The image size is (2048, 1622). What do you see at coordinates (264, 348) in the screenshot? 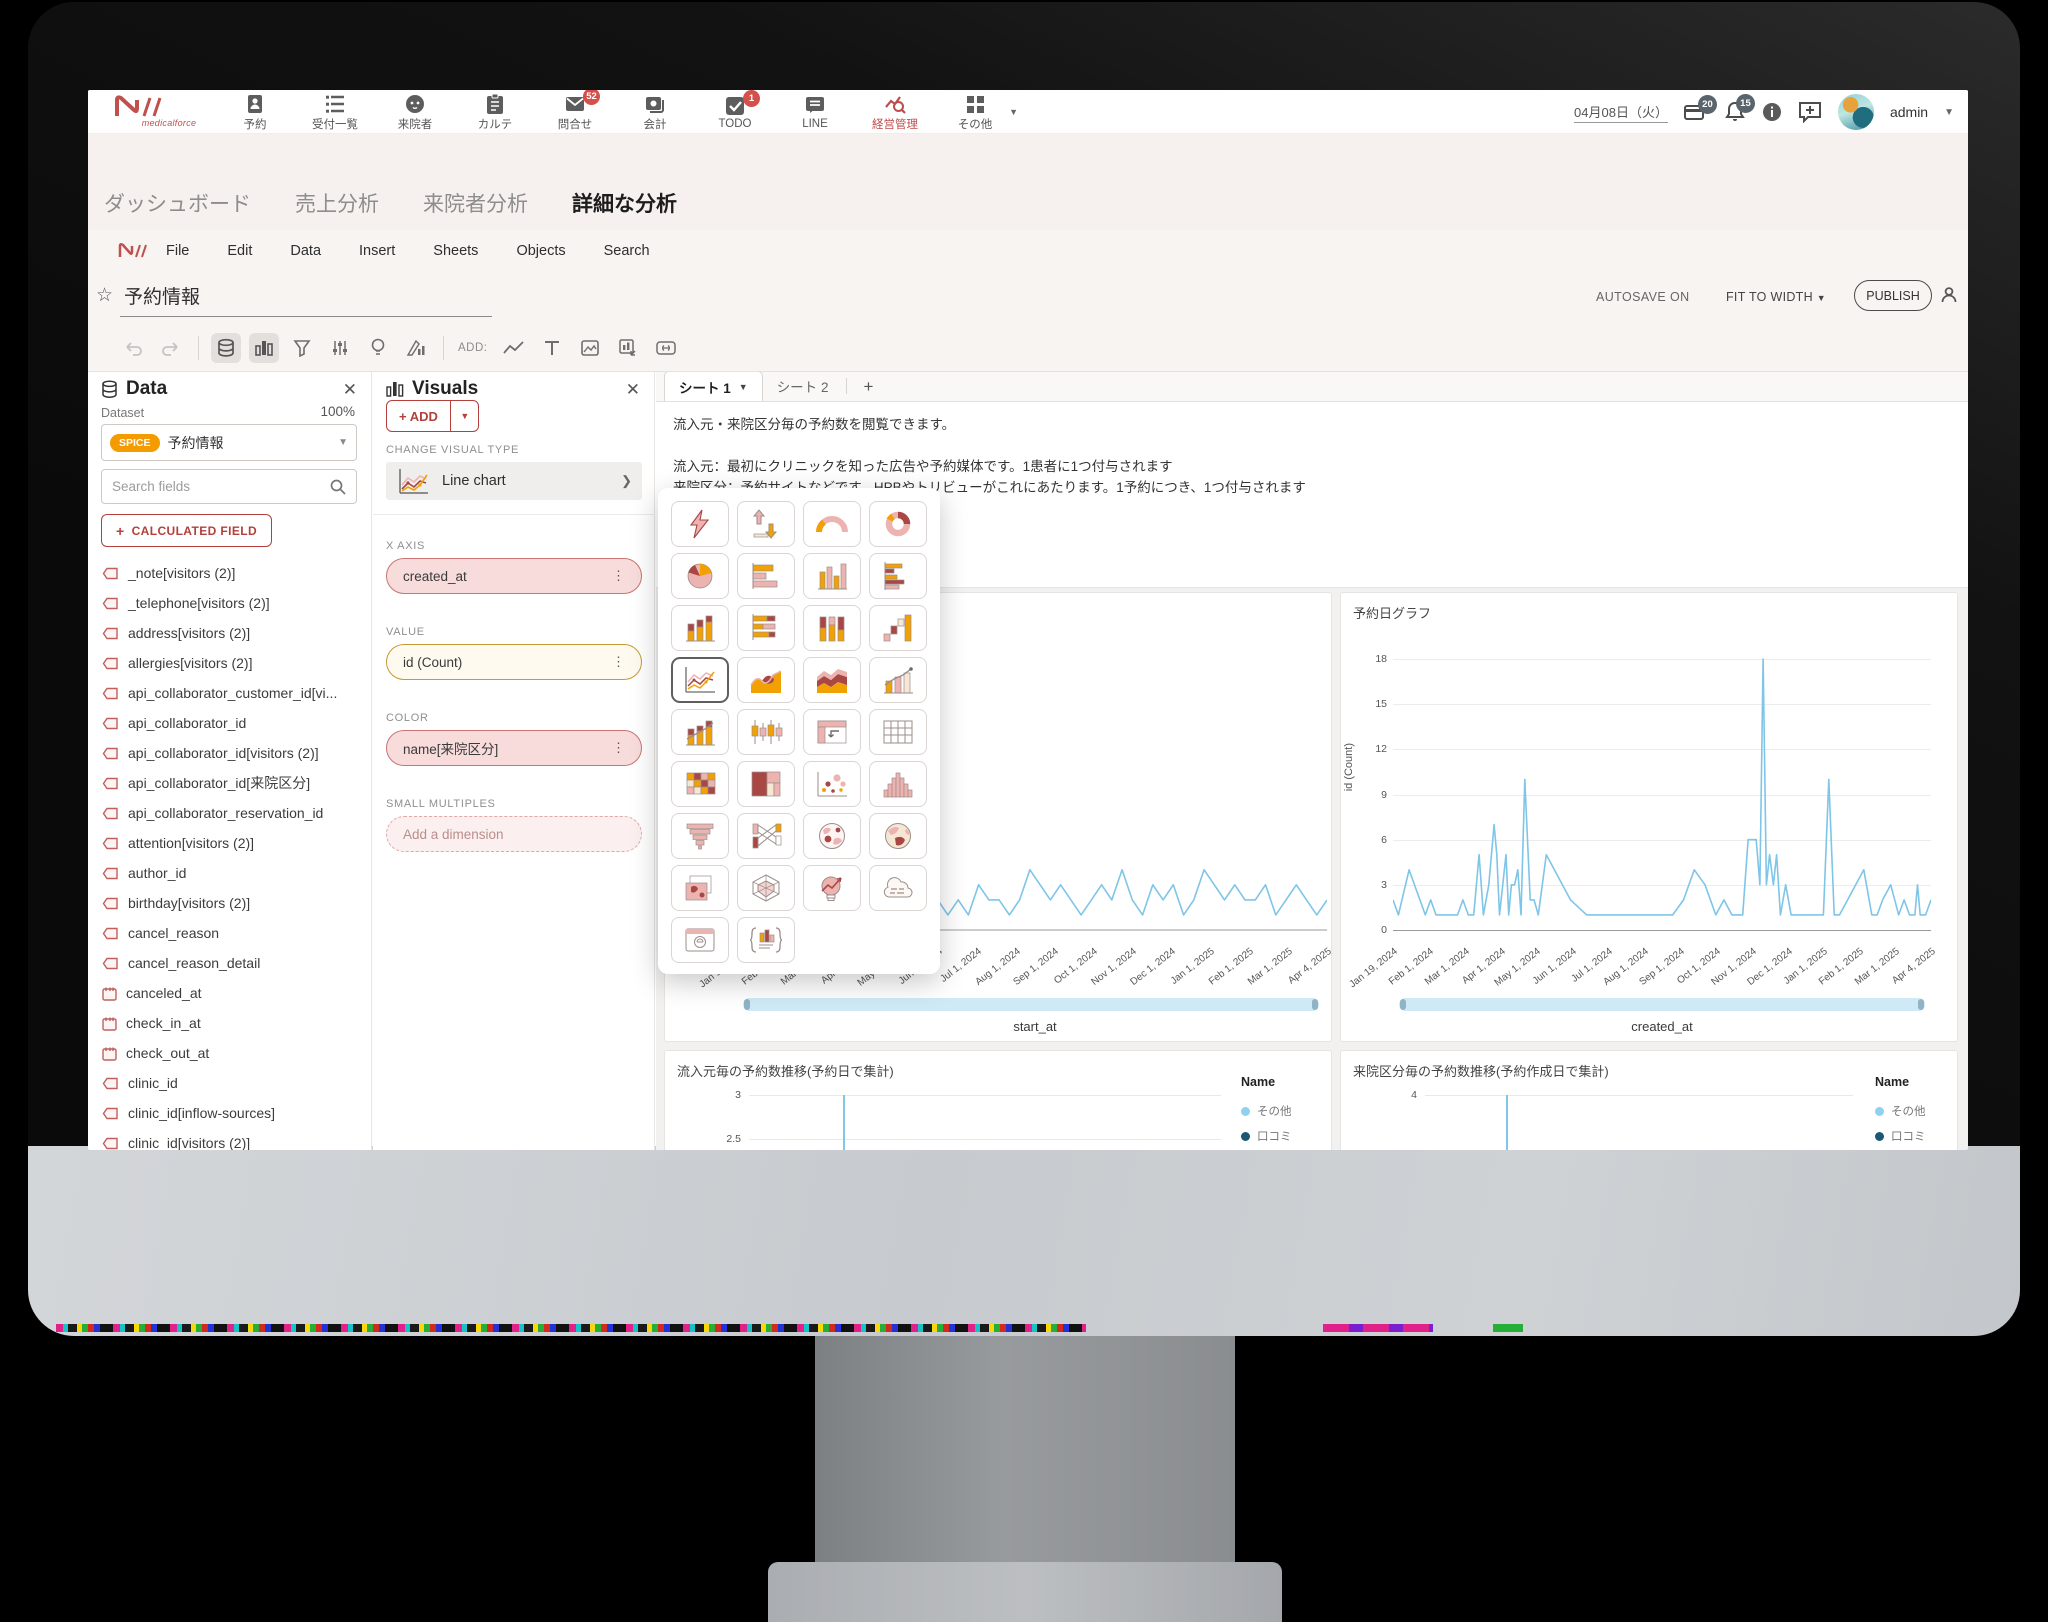
I see `toggle-visuals-panel-button` at bounding box center [264, 348].